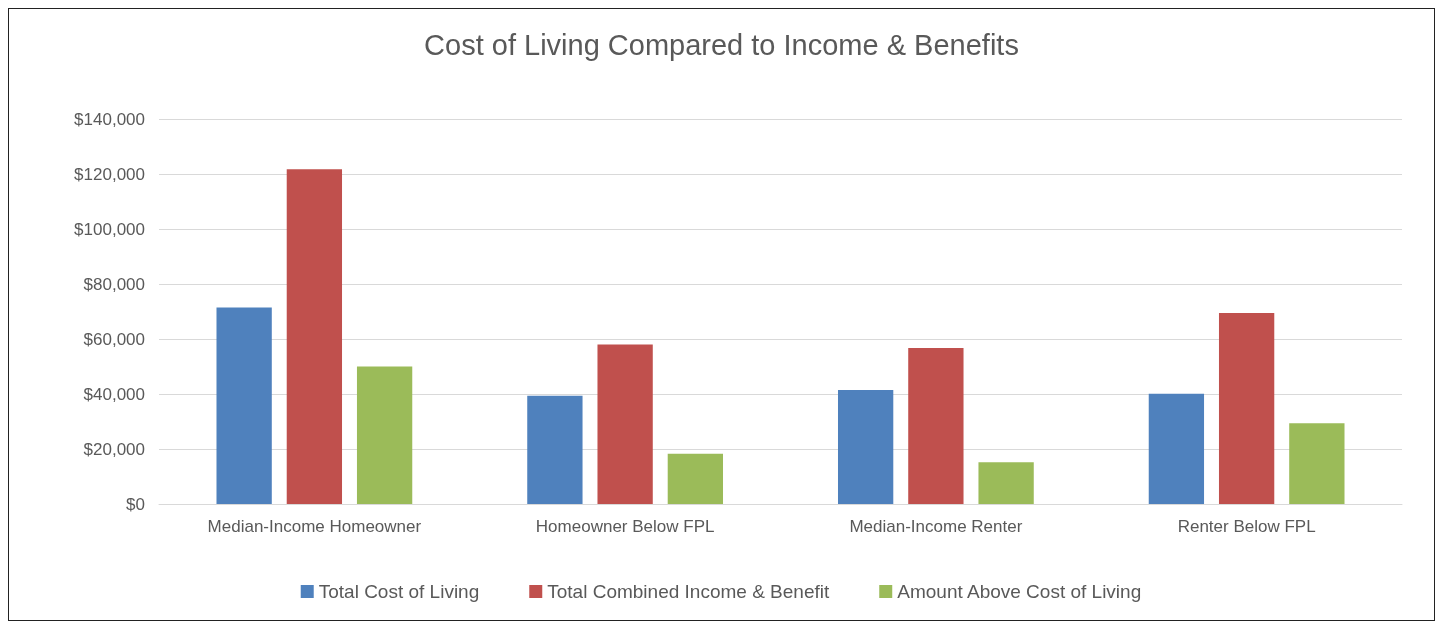 Image resolution: width=1447 pixels, height=631 pixels. Describe the element at coordinates (1019, 591) in the screenshot. I see `legend-label: Amount Above Cost of Living` at that location.